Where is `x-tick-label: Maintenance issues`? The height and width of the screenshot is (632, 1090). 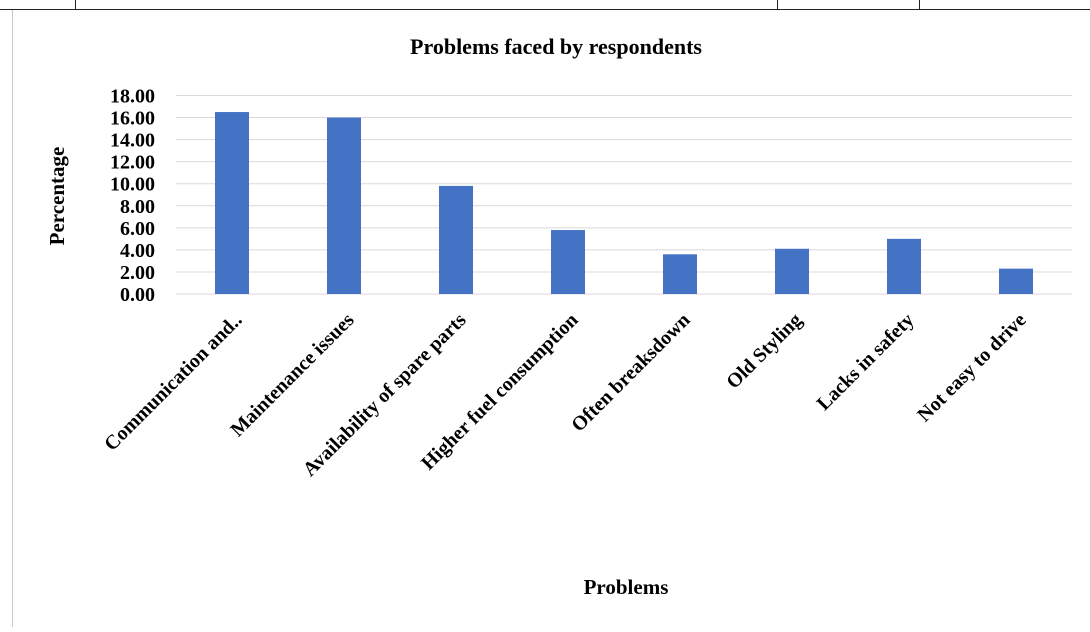 x-tick-label: Maintenance issues is located at coordinates (292, 375).